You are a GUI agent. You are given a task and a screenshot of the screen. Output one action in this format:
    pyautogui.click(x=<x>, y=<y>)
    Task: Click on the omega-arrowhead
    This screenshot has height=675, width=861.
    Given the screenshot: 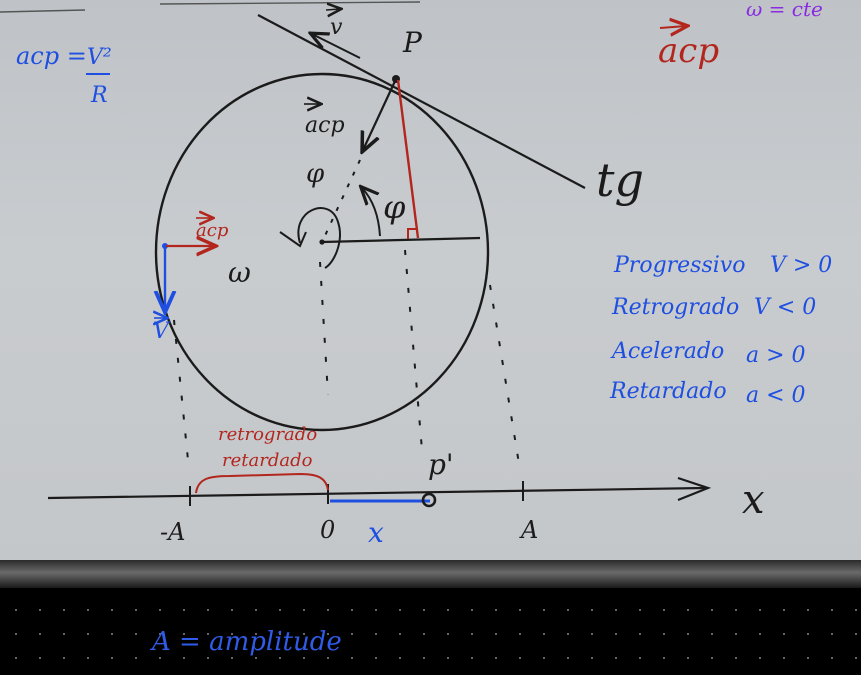 What is the action you would take?
    pyautogui.click(x=293, y=239)
    